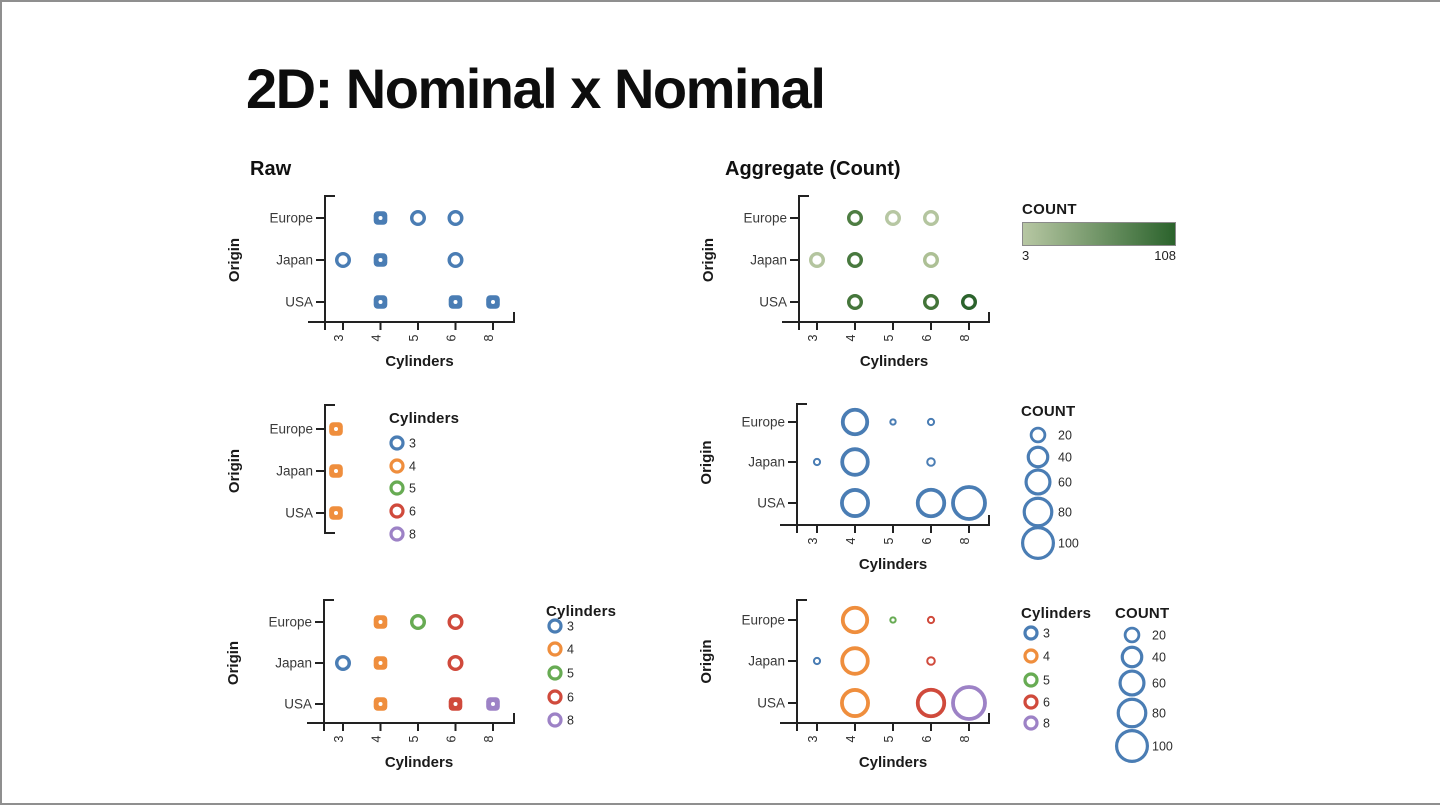 Image resolution: width=1440 pixels, height=810 pixels. I want to click on count-gradient-labels: 3 108, so click(1099, 255).